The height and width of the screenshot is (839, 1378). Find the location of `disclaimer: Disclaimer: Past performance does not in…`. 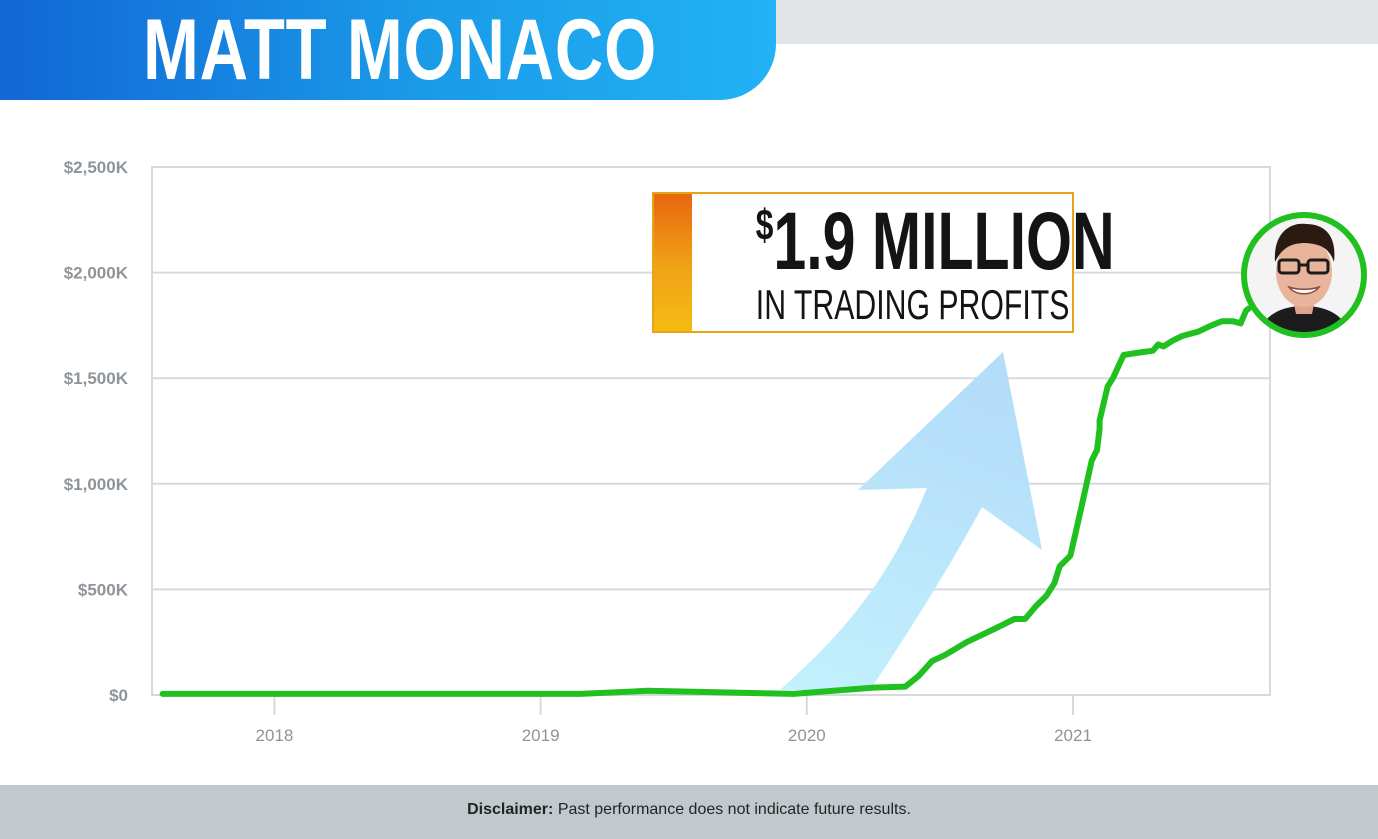

disclaimer: Disclaimer: Past performance does not in… is located at coordinates (689, 812).